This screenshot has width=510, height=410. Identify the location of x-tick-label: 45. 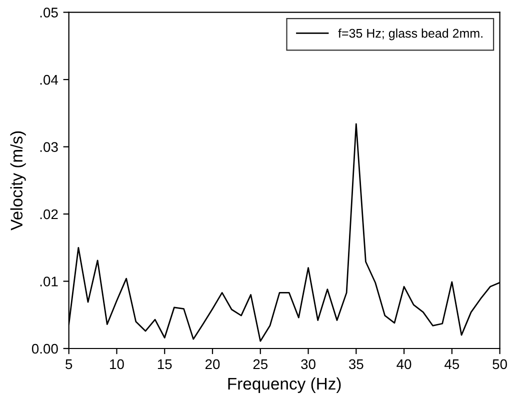
(452, 364).